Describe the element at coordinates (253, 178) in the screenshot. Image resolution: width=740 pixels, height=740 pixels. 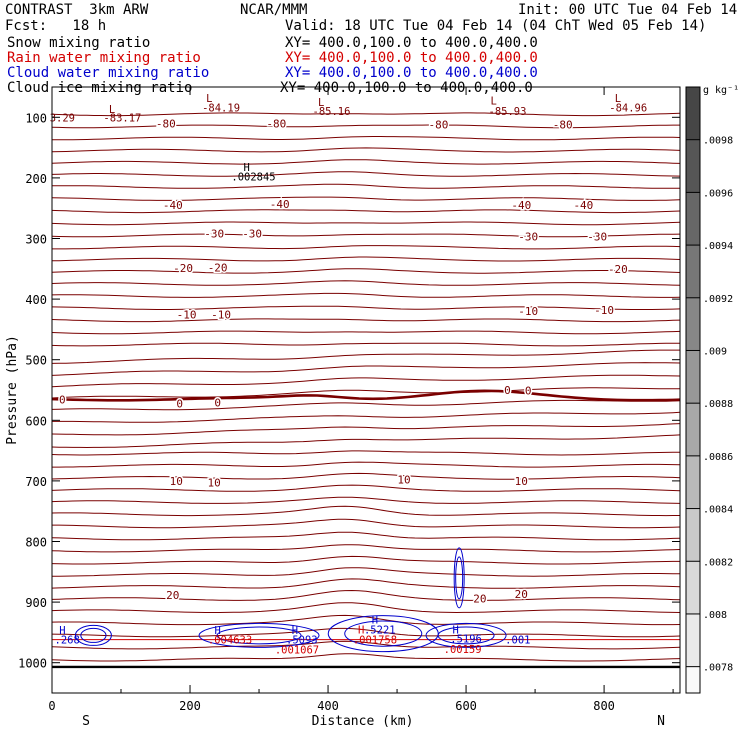
I see `extremum-label: .002845` at that location.